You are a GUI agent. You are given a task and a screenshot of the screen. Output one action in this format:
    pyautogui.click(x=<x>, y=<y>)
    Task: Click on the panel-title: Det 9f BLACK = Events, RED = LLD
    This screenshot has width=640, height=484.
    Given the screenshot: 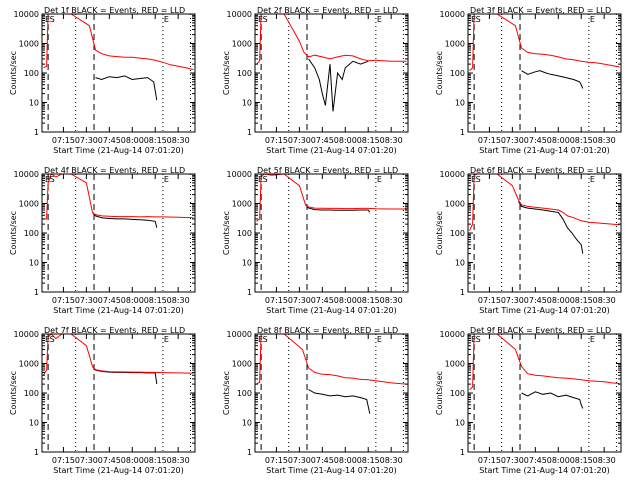 What is the action you would take?
    pyautogui.click(x=540, y=330)
    